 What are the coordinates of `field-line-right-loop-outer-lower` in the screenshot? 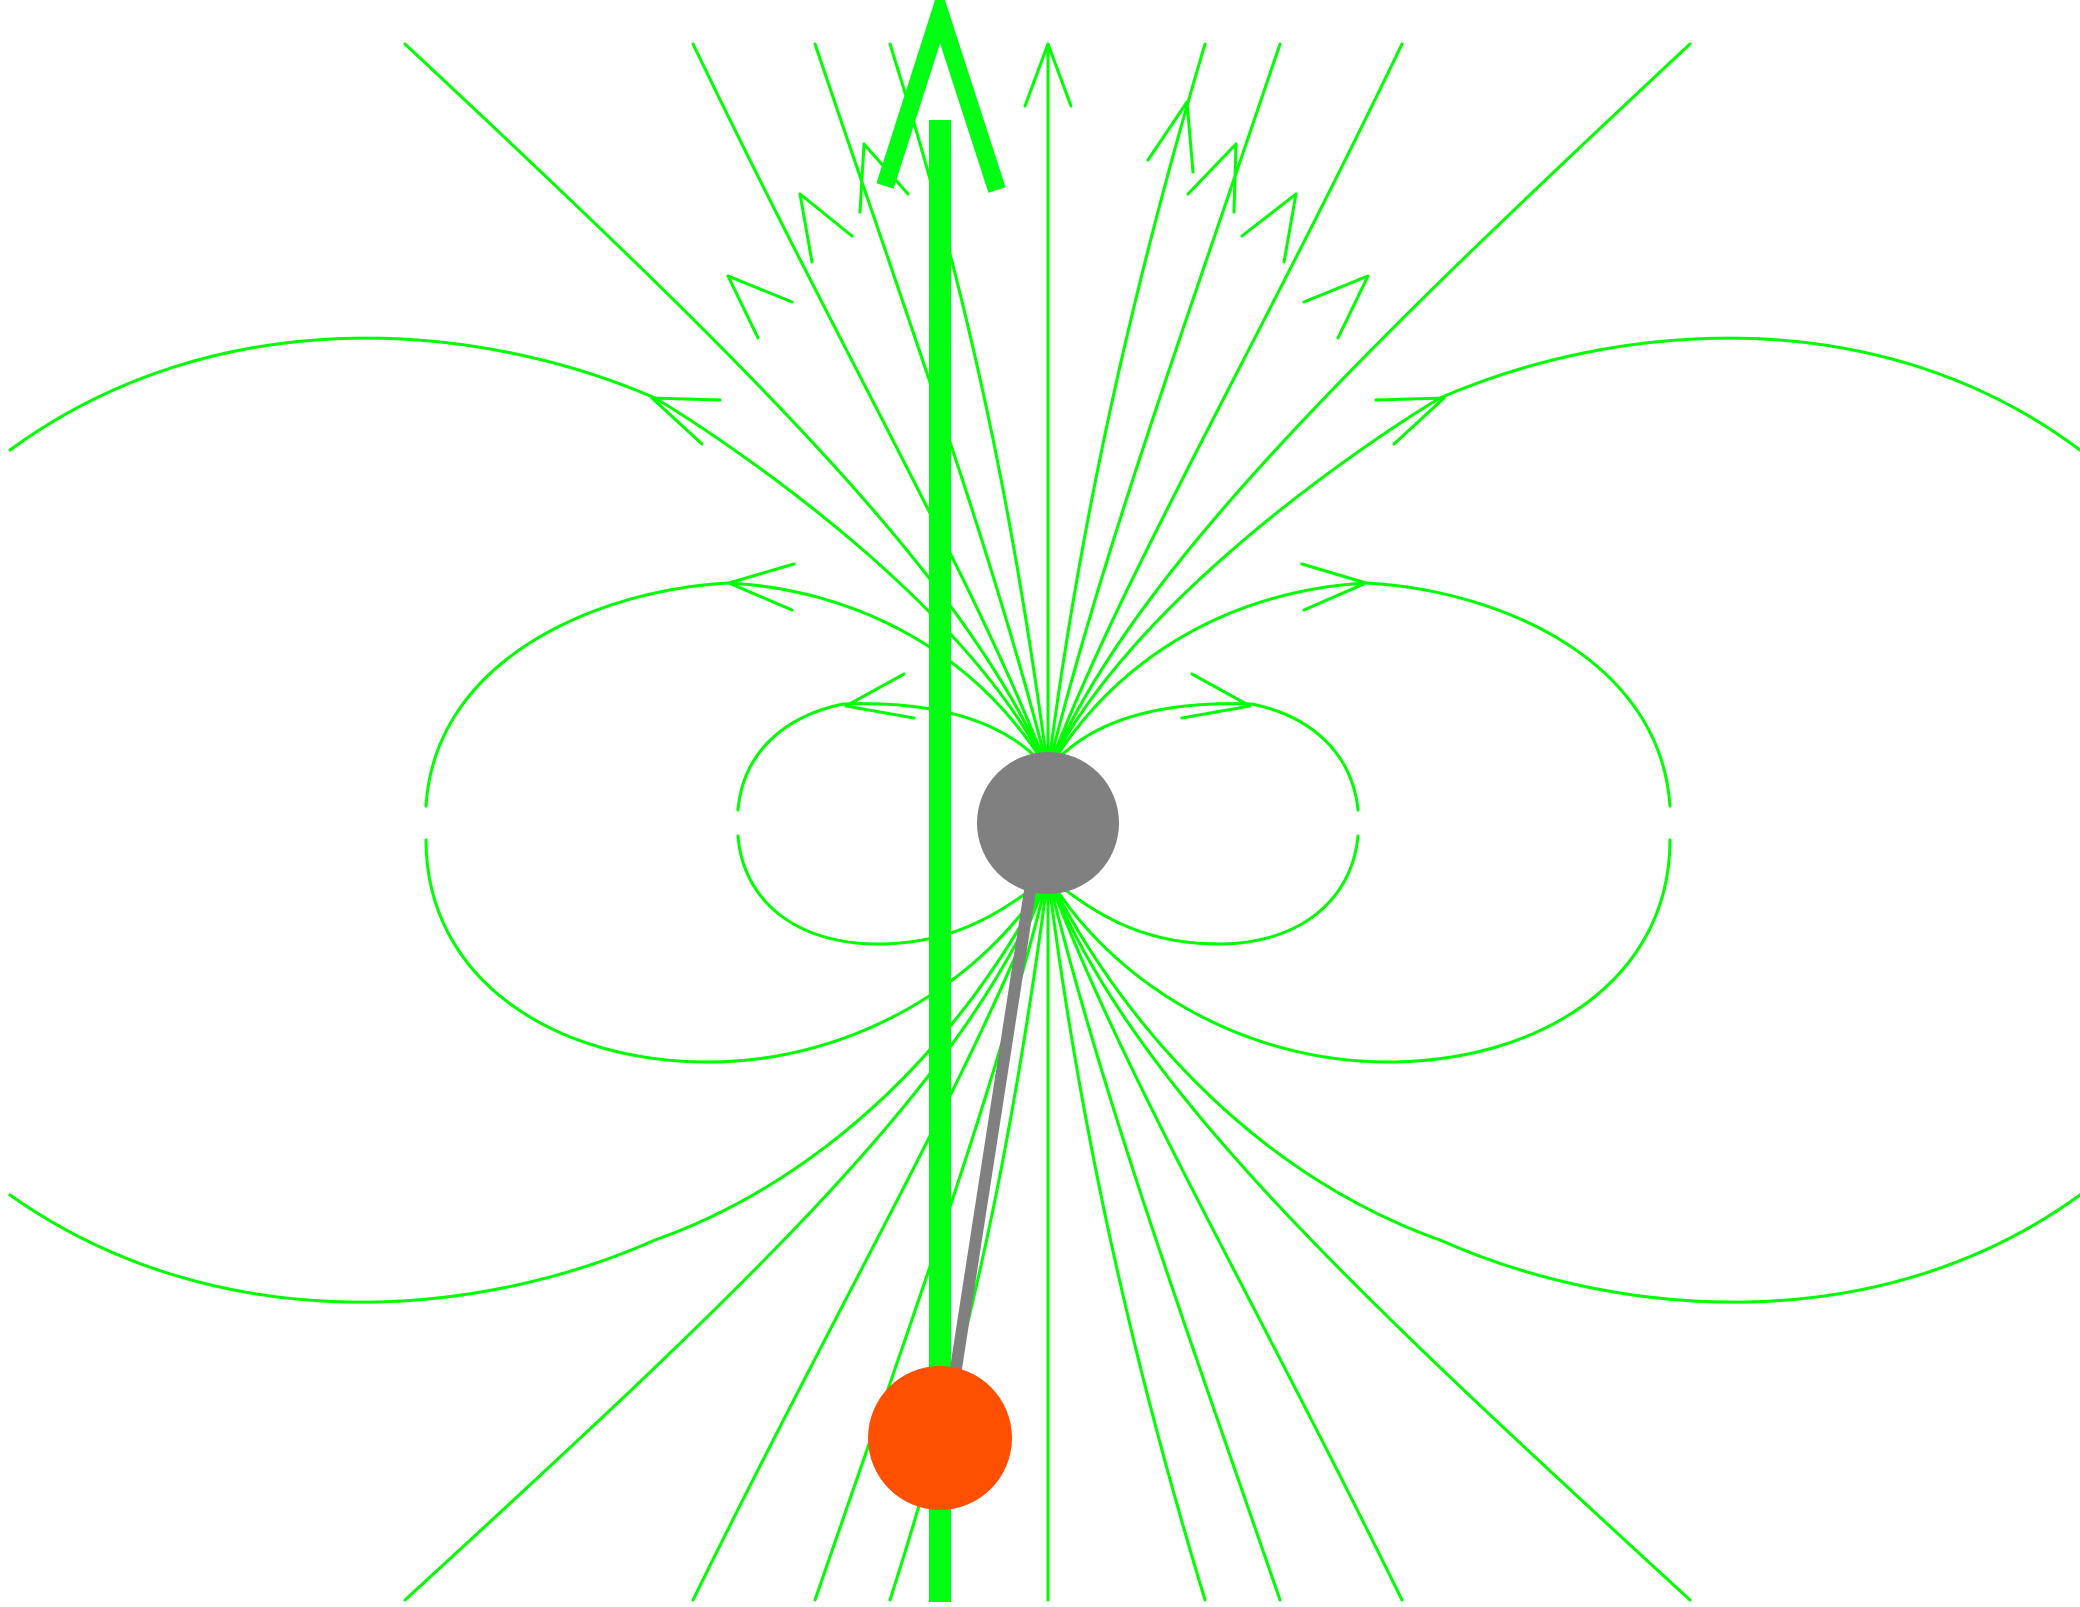 It's located at (1563, 1089).